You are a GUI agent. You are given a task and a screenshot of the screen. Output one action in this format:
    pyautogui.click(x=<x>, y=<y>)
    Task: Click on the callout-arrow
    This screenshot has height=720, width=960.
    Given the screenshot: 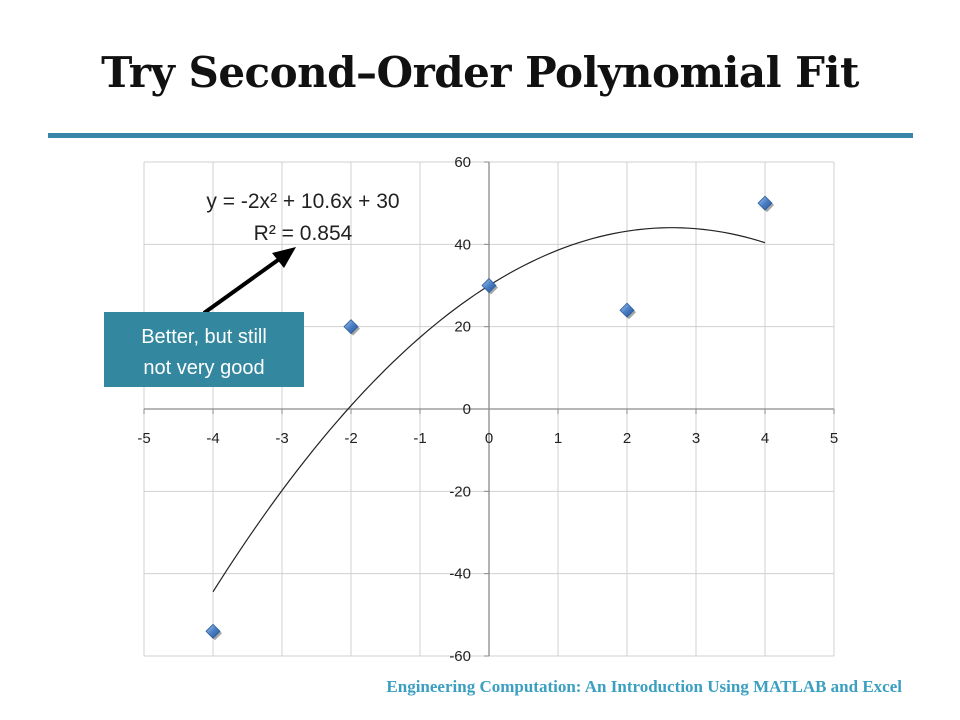 What is the action you would take?
    pyautogui.click(x=244, y=284)
    